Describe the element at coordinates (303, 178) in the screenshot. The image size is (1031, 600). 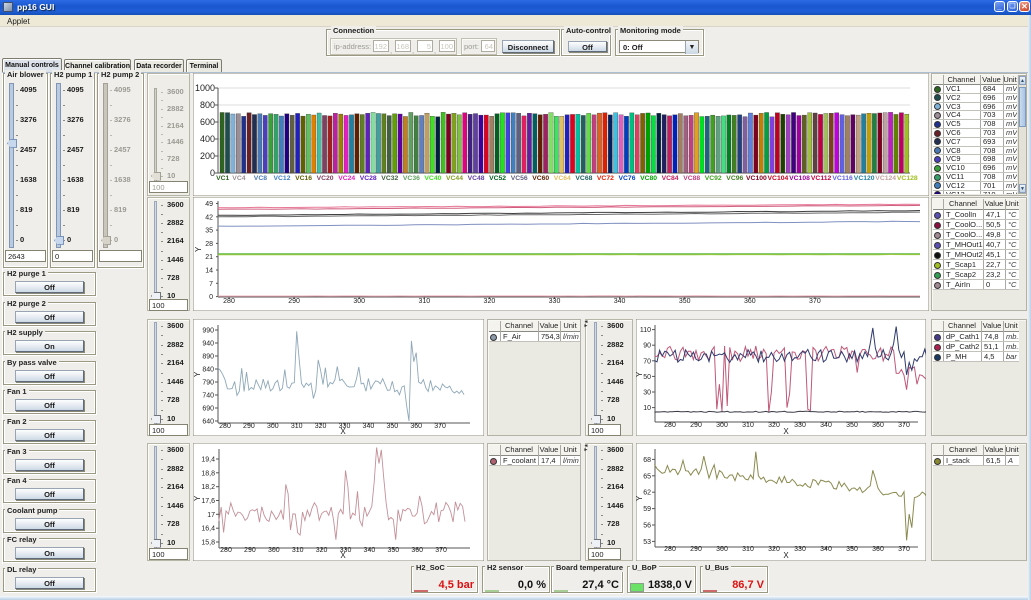
I see `svg-text: VC16` at that location.